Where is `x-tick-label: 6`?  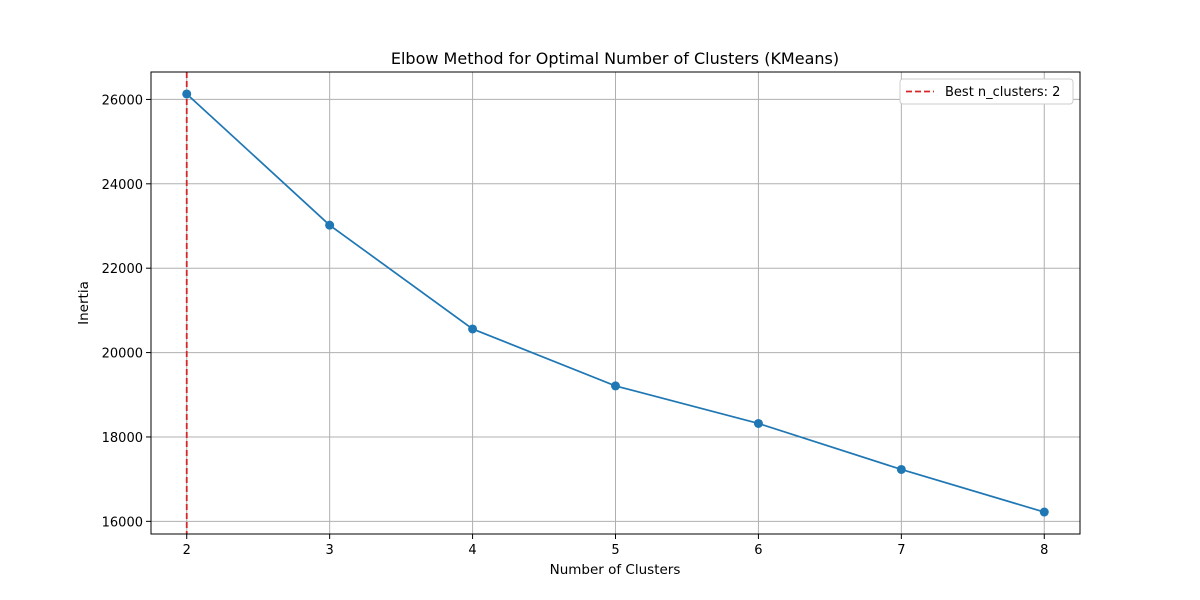 x-tick-label: 6 is located at coordinates (758, 550).